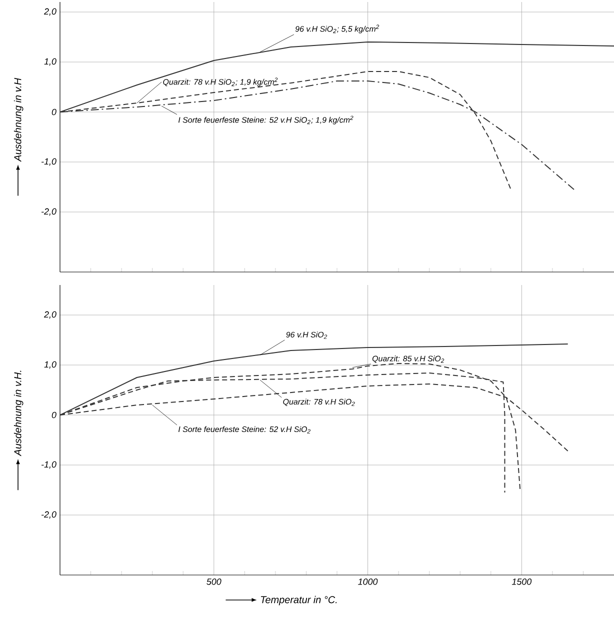  What do you see at coordinates (214, 581) in the screenshot?
I see `x-tick-label: 500` at bounding box center [214, 581].